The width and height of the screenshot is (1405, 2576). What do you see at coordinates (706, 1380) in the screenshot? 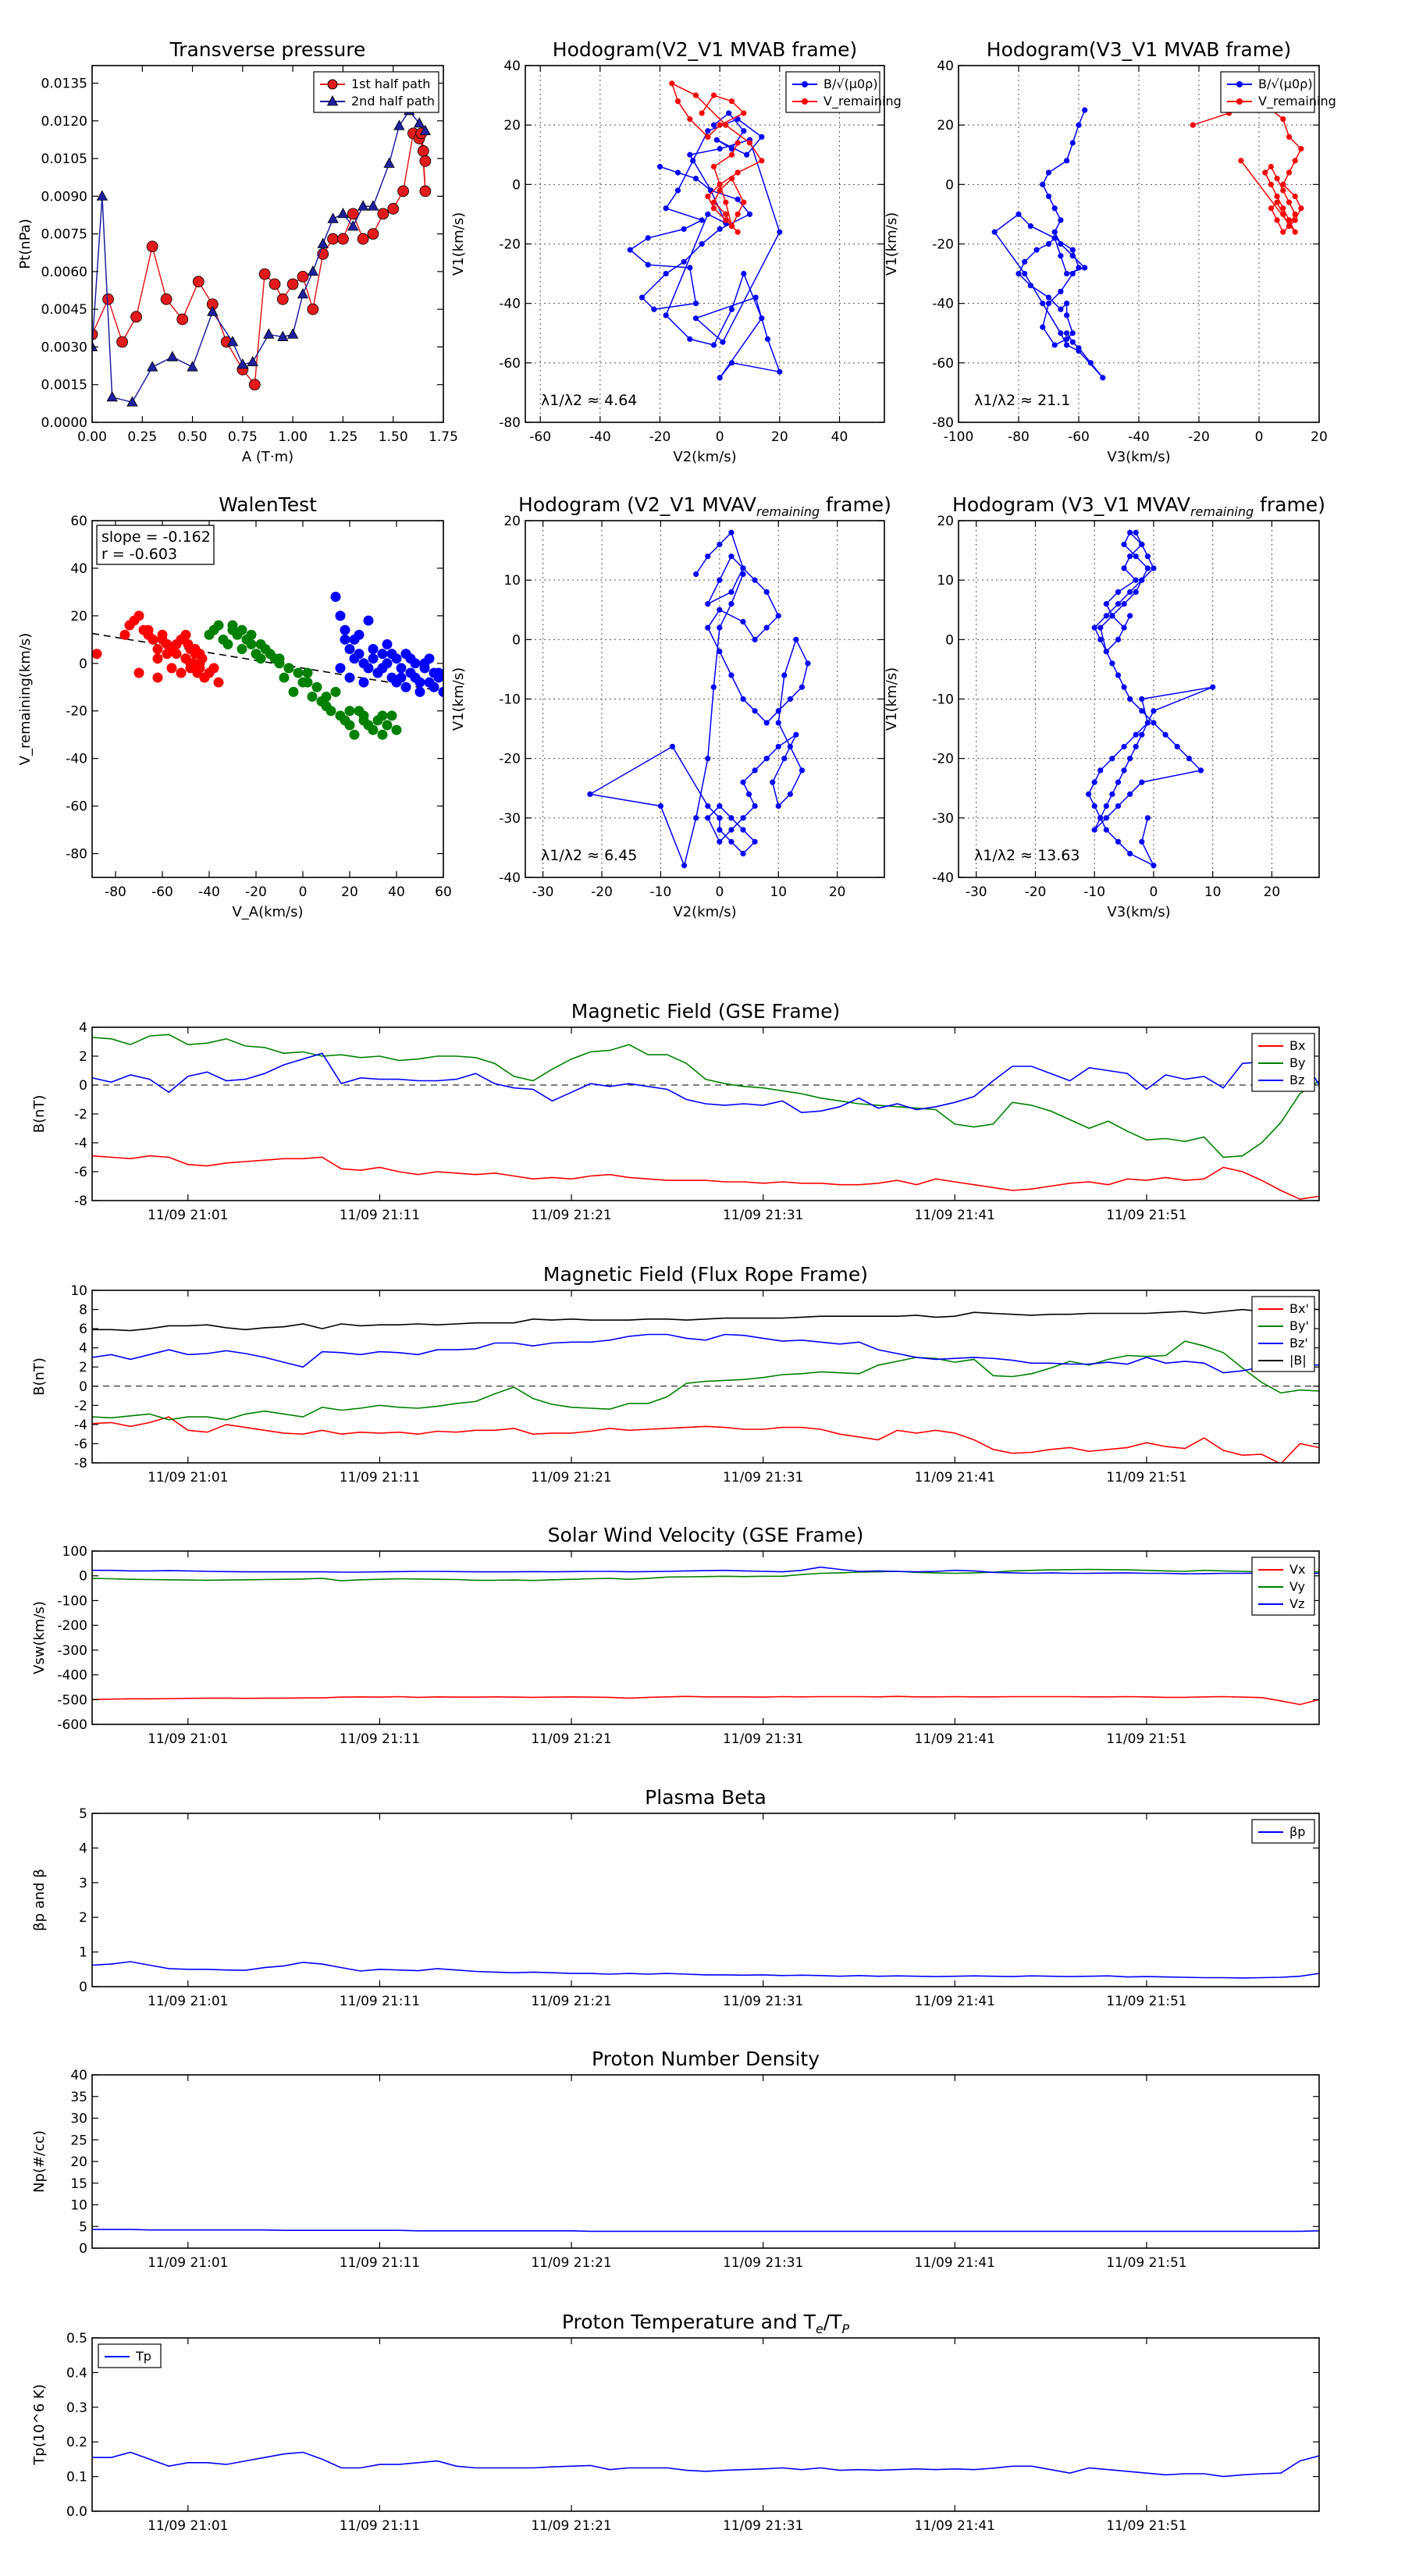
I see `series-line-By'` at bounding box center [706, 1380].